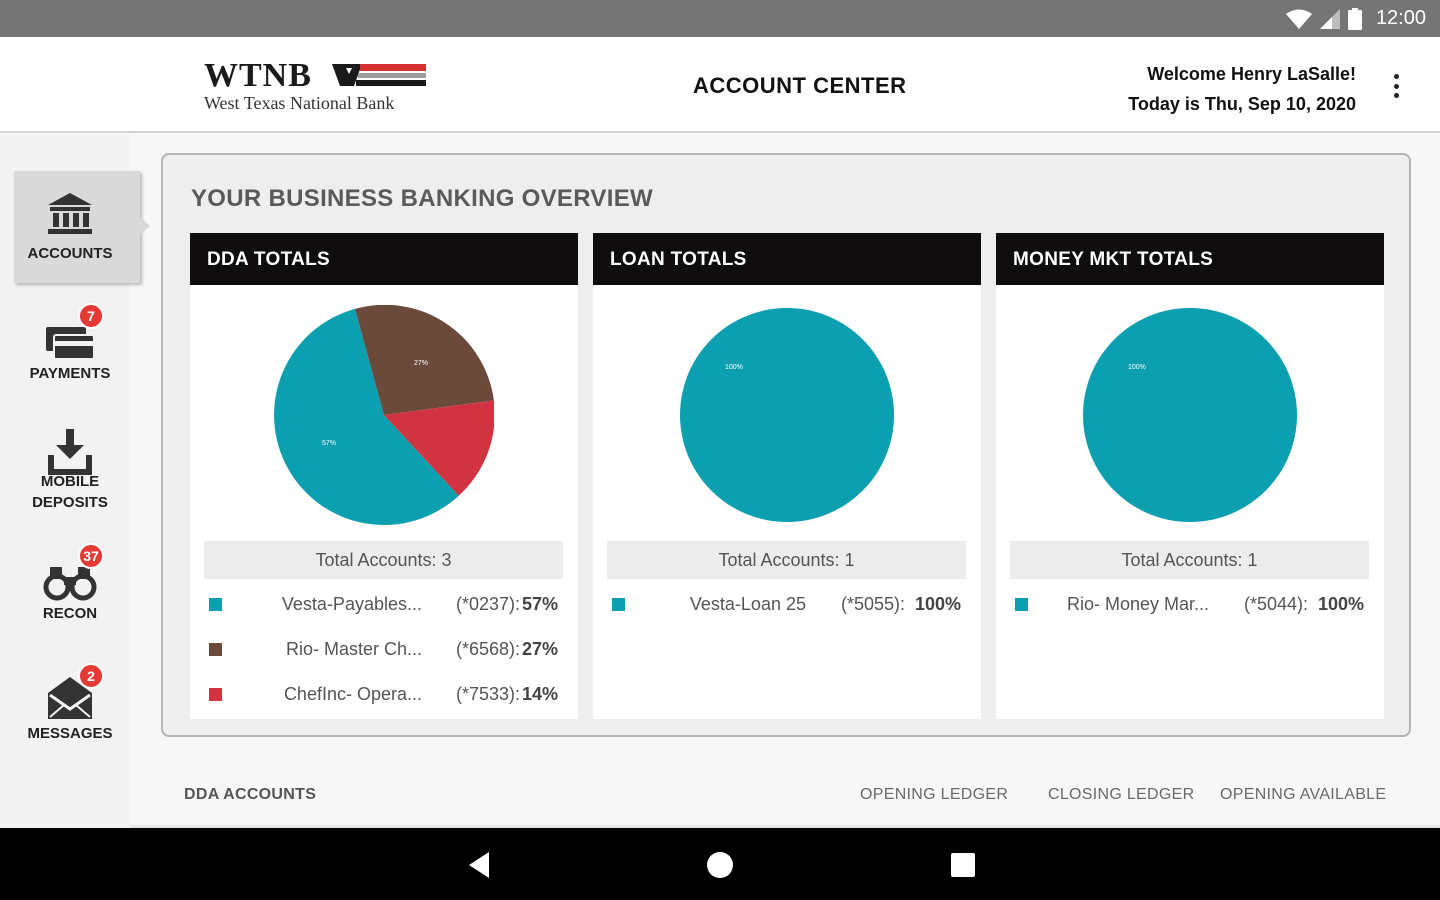 The width and height of the screenshot is (1440, 900). What do you see at coordinates (1298, 19) in the screenshot?
I see `wifi-icon` at bounding box center [1298, 19].